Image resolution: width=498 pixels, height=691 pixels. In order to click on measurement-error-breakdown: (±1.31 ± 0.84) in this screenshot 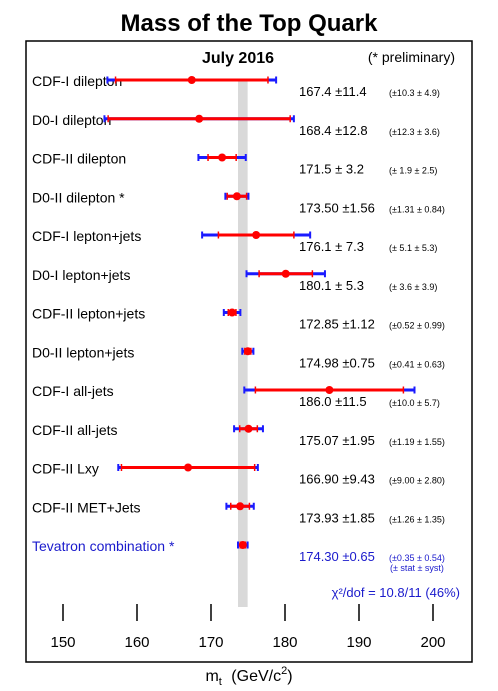, I will do `click(417, 209)`.